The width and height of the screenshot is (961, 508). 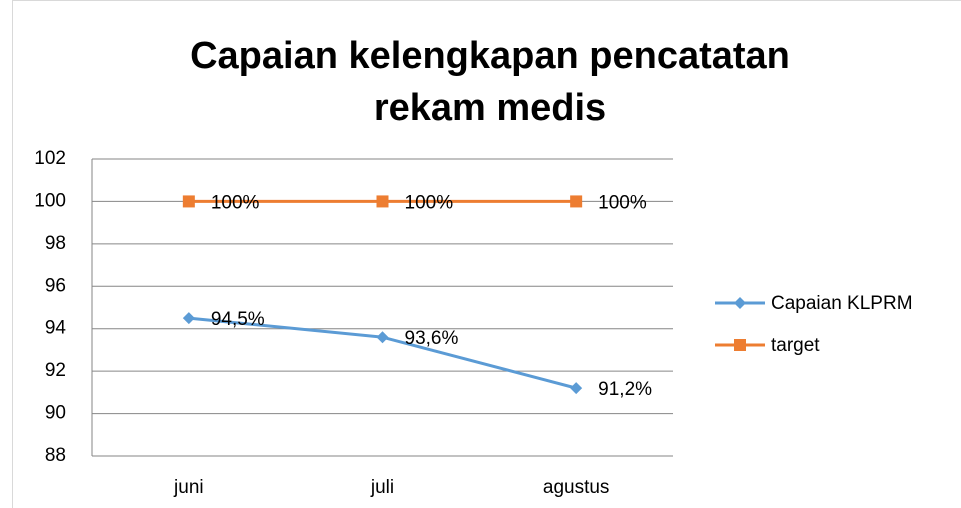 I want to click on data-label: 91,2%, so click(x=625, y=389).